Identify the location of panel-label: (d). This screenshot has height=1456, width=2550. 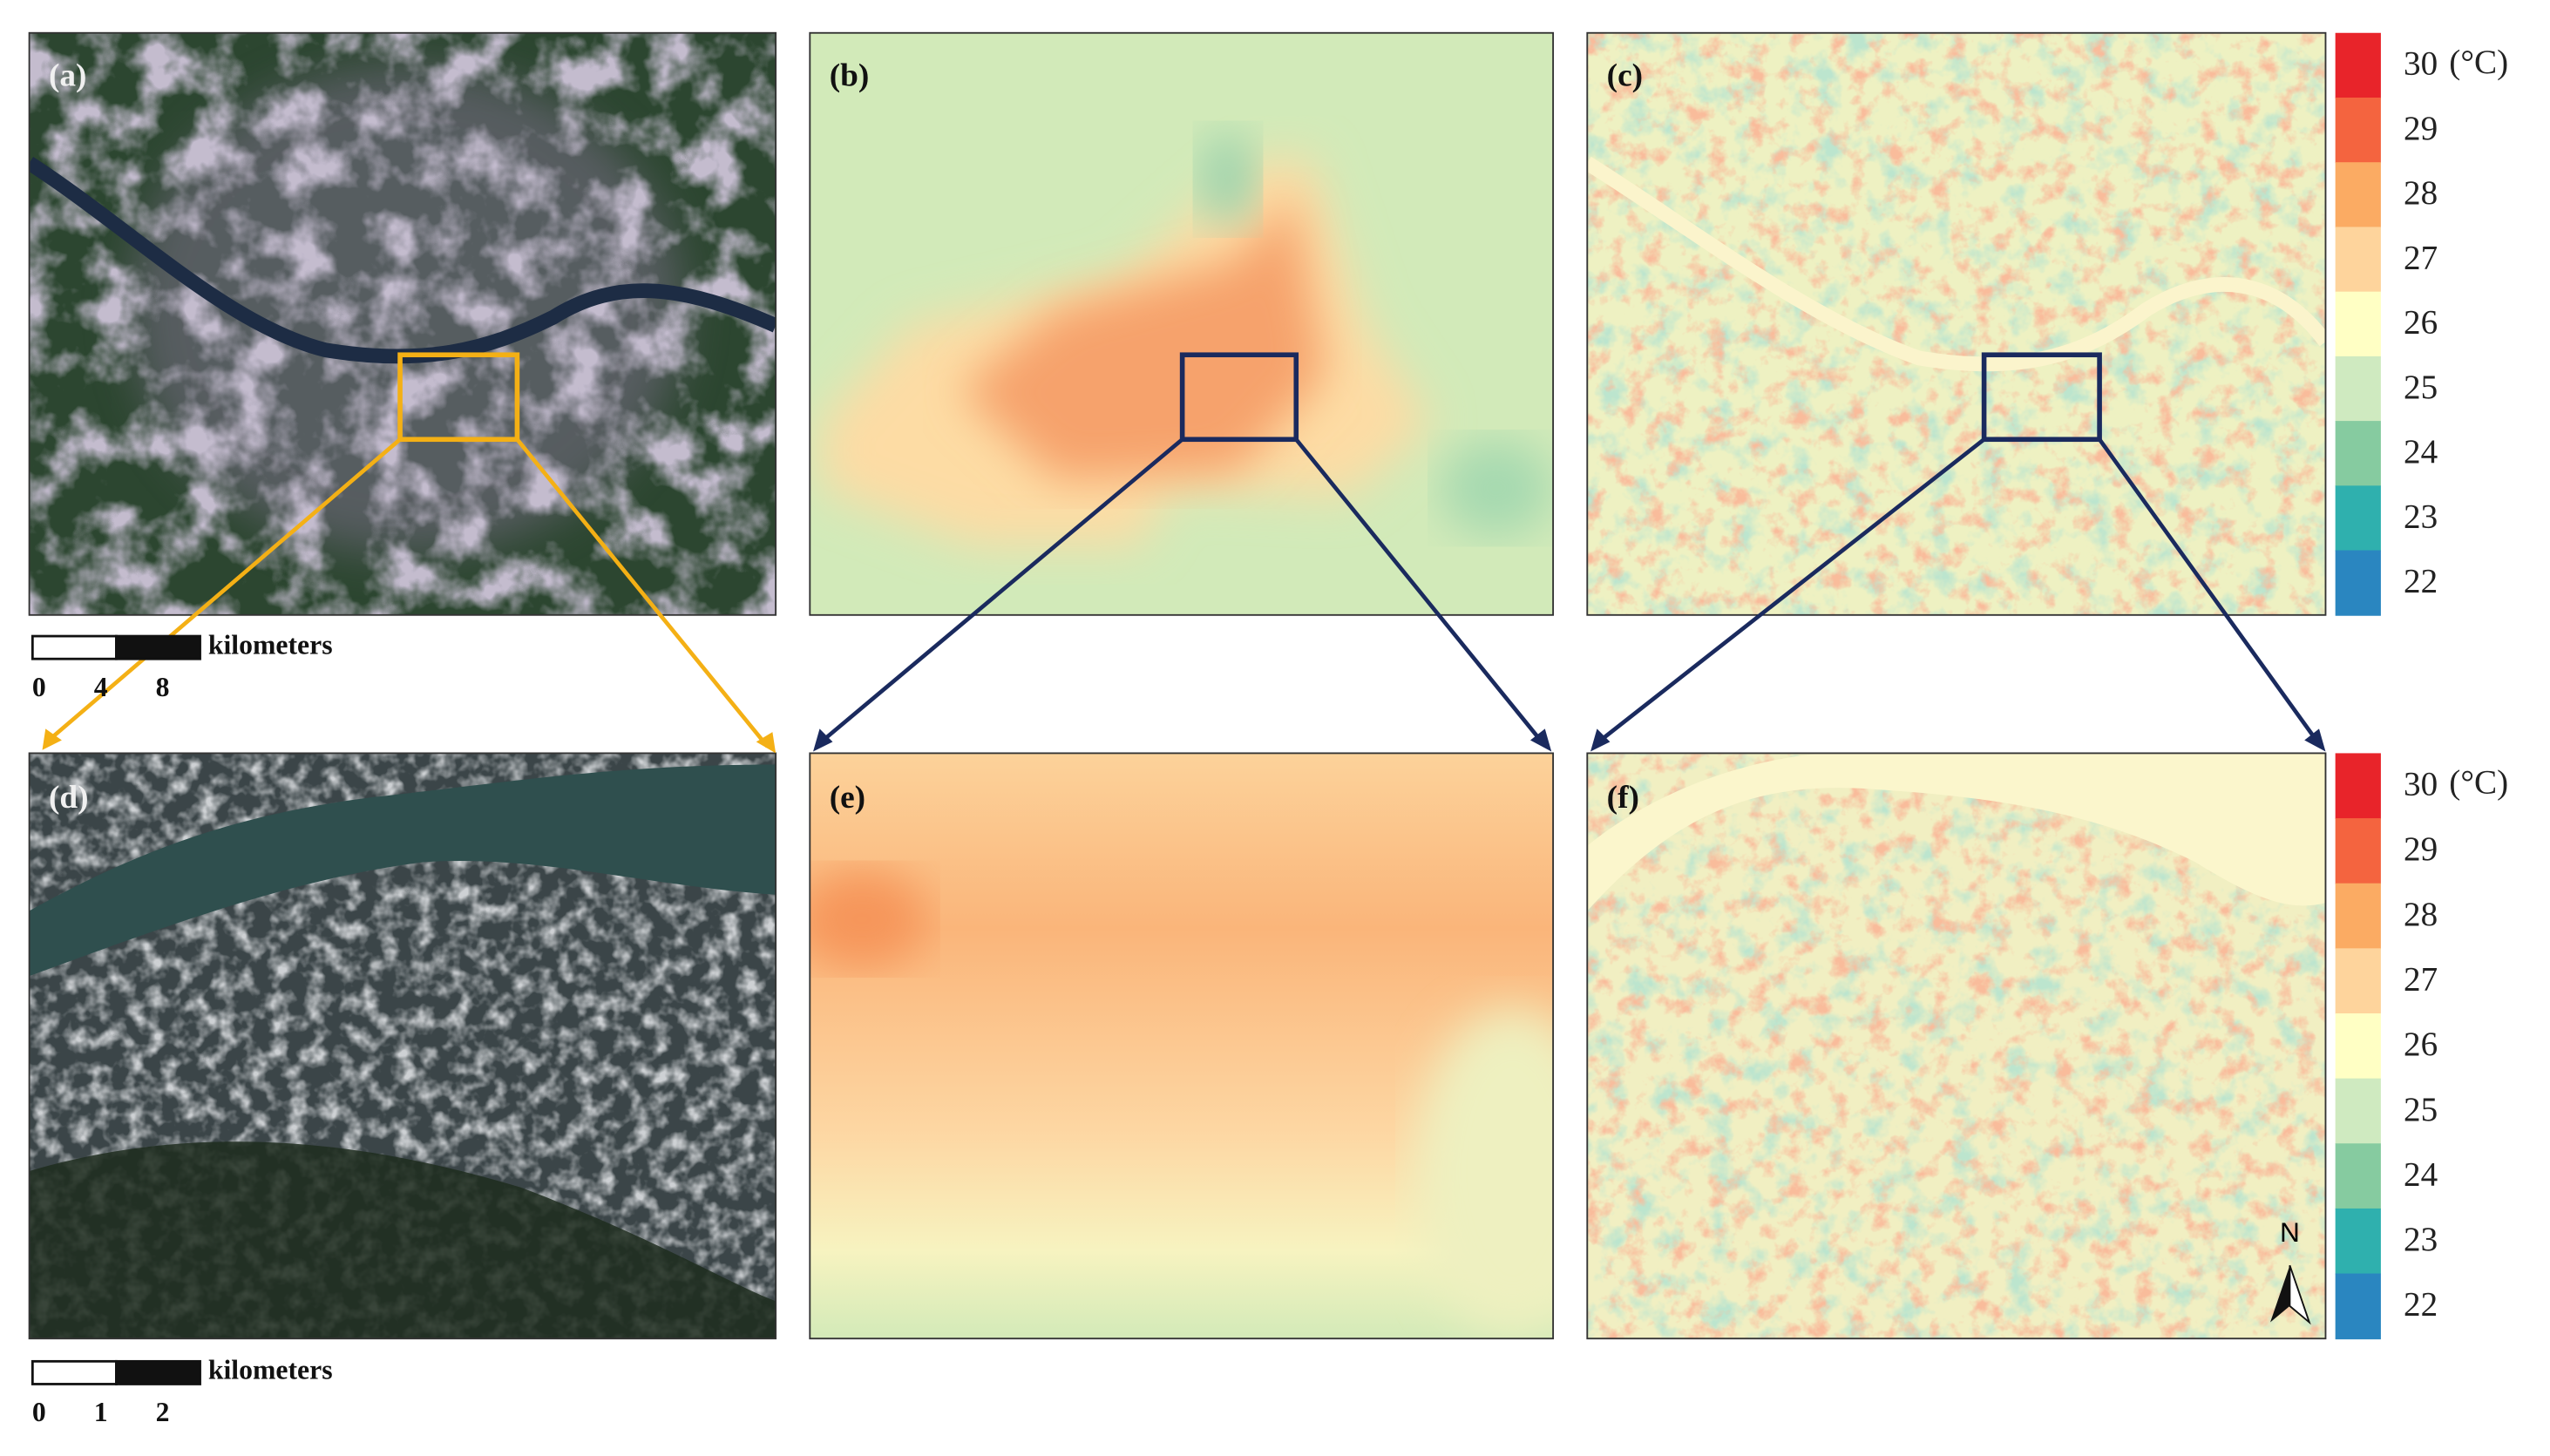
(69, 798).